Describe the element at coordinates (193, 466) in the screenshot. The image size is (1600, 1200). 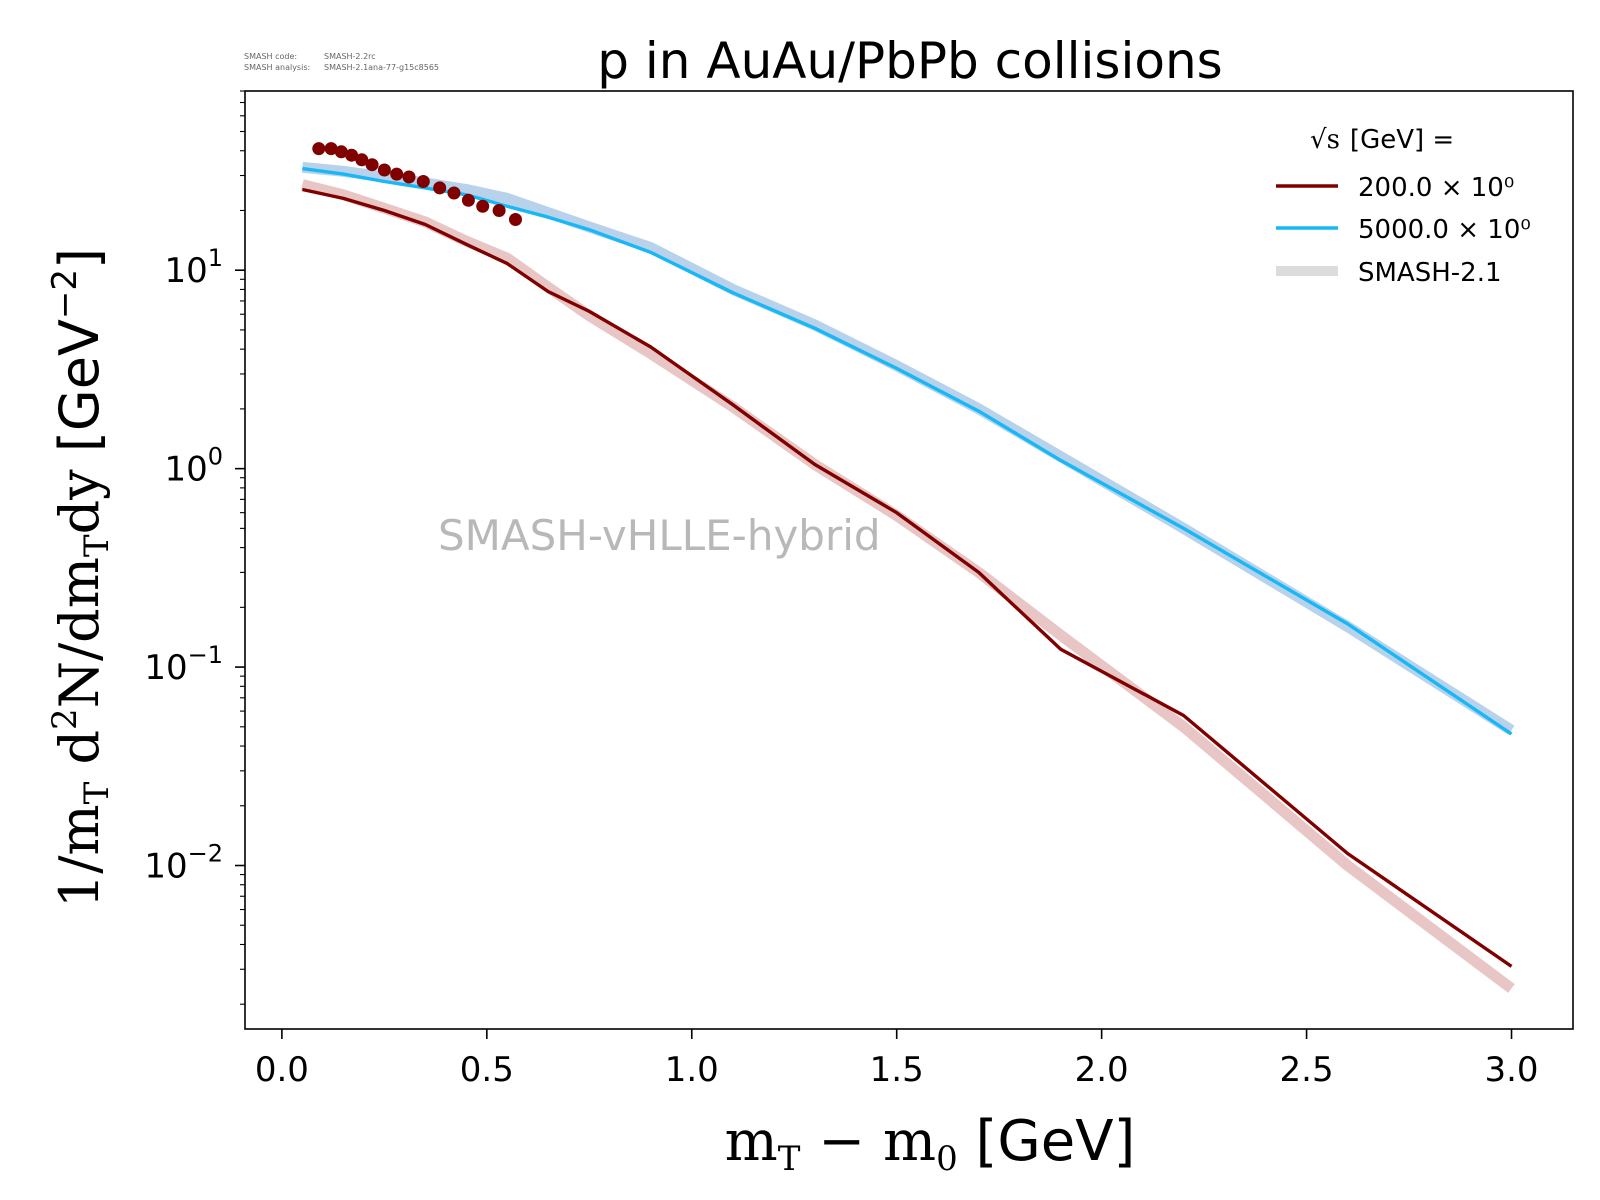
I see `y-tick-label: 10⁰` at that location.